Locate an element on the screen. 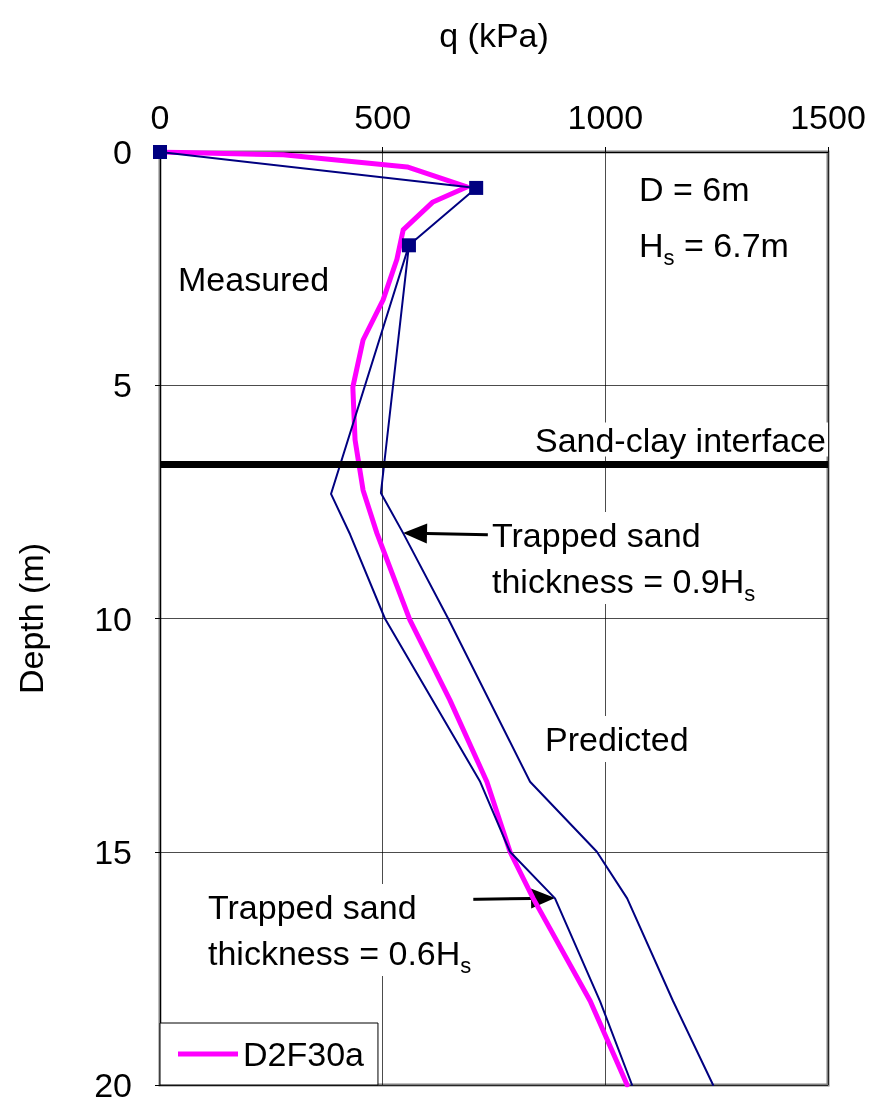  annotation: D = 6m is located at coordinates (694, 189).